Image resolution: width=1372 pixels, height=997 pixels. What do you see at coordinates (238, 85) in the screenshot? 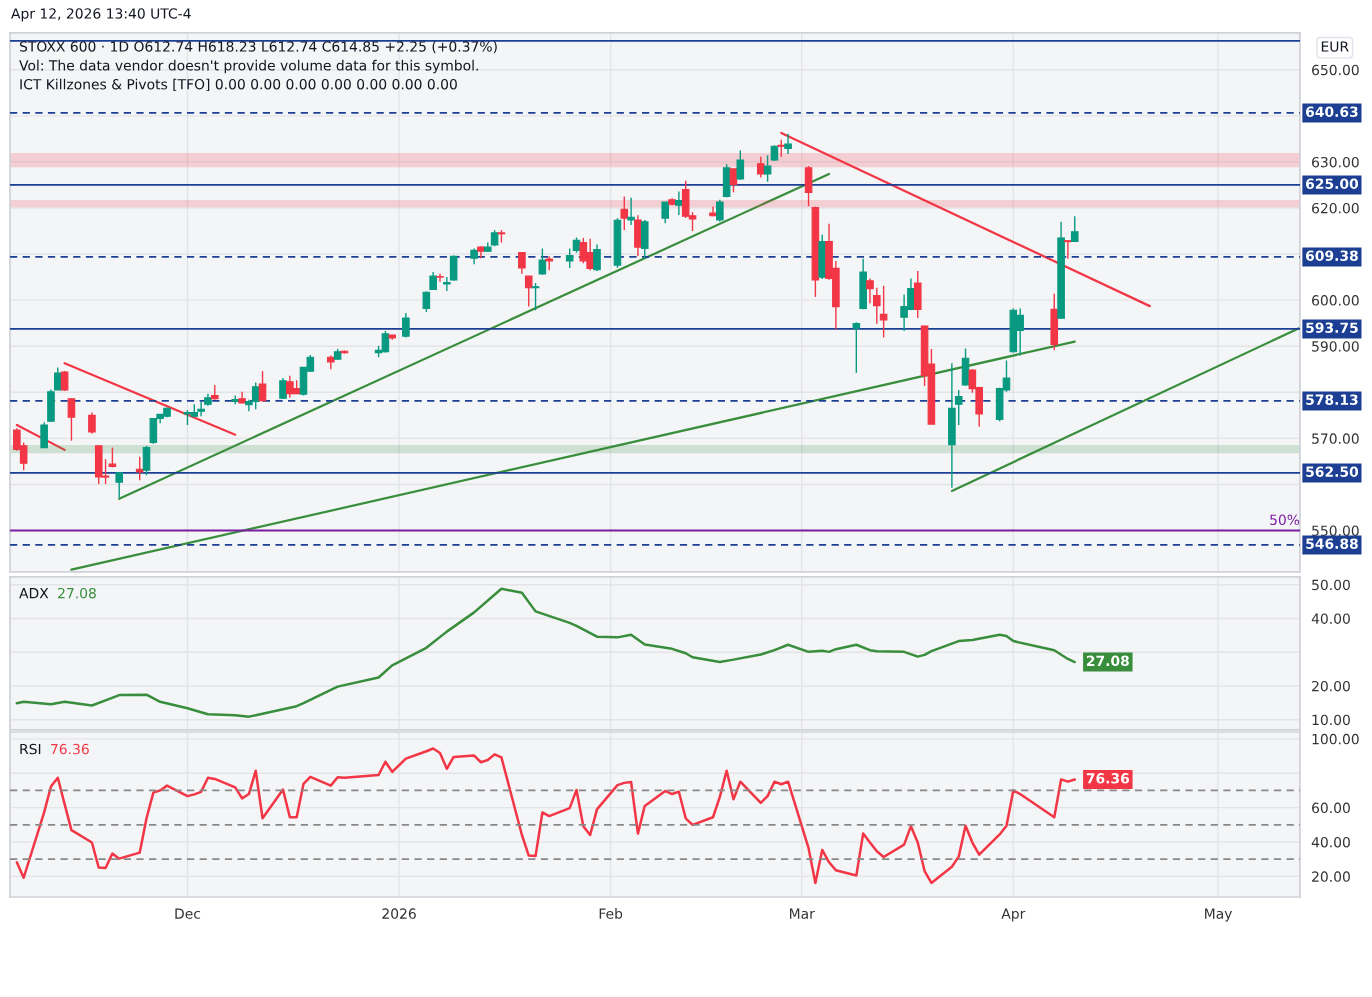
I see `annotation: ICT Killzones & Pivots [TFO] 0.00 0.00 0.00 0.00 0.00 0.00 0.00` at bounding box center [238, 85].